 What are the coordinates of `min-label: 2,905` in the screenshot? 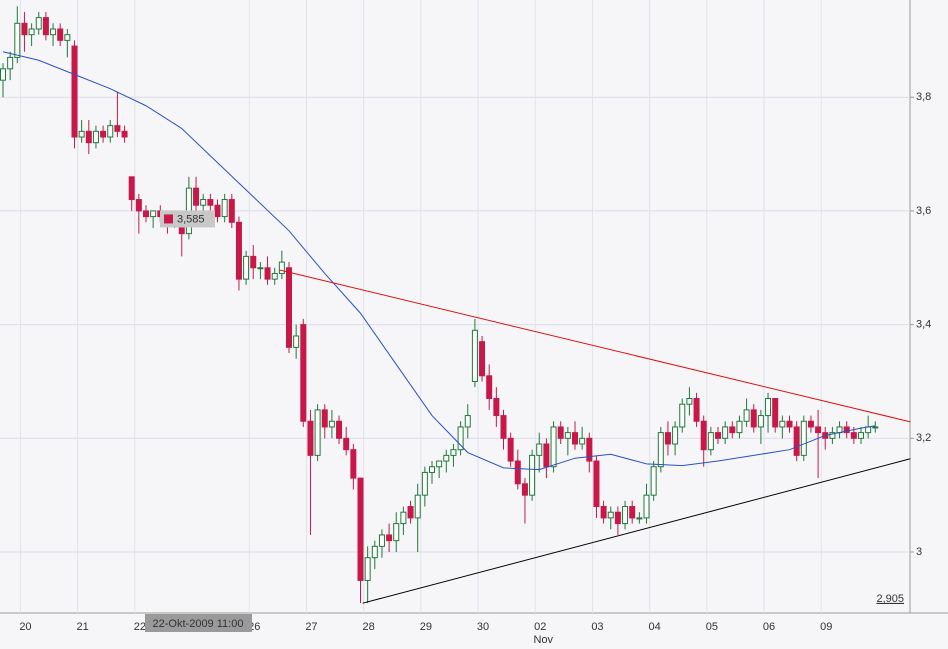 It's located at (890, 599).